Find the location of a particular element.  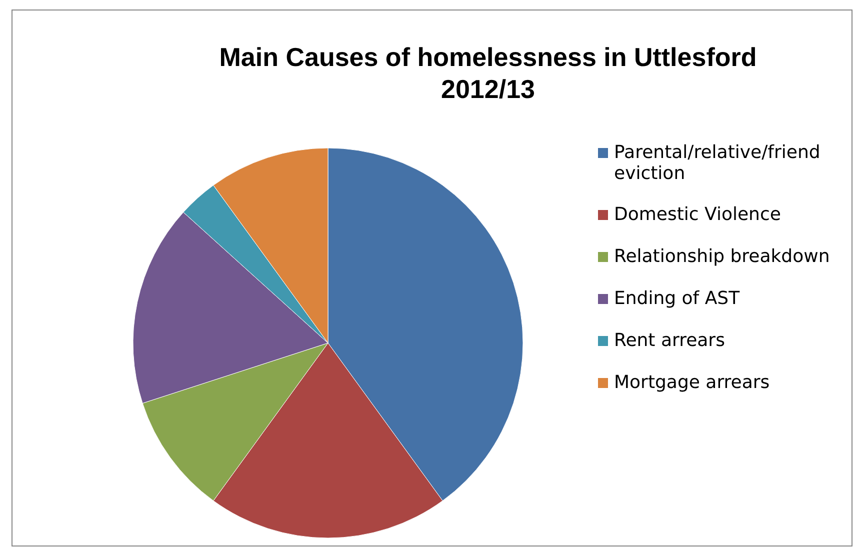

chart-title: Main Causes of homelessness in Uttlesford 2012/13 is located at coordinates (488, 73).